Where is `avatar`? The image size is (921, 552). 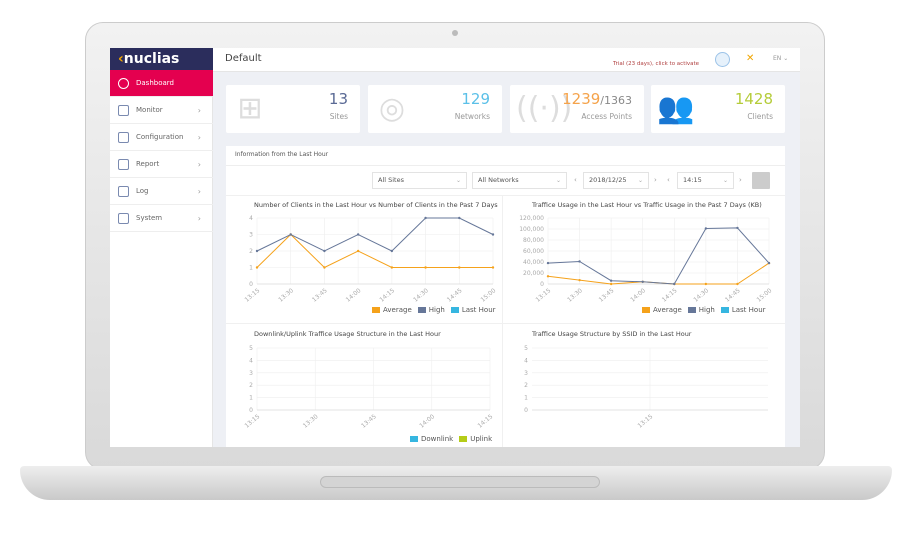 avatar is located at coordinates (722, 59).